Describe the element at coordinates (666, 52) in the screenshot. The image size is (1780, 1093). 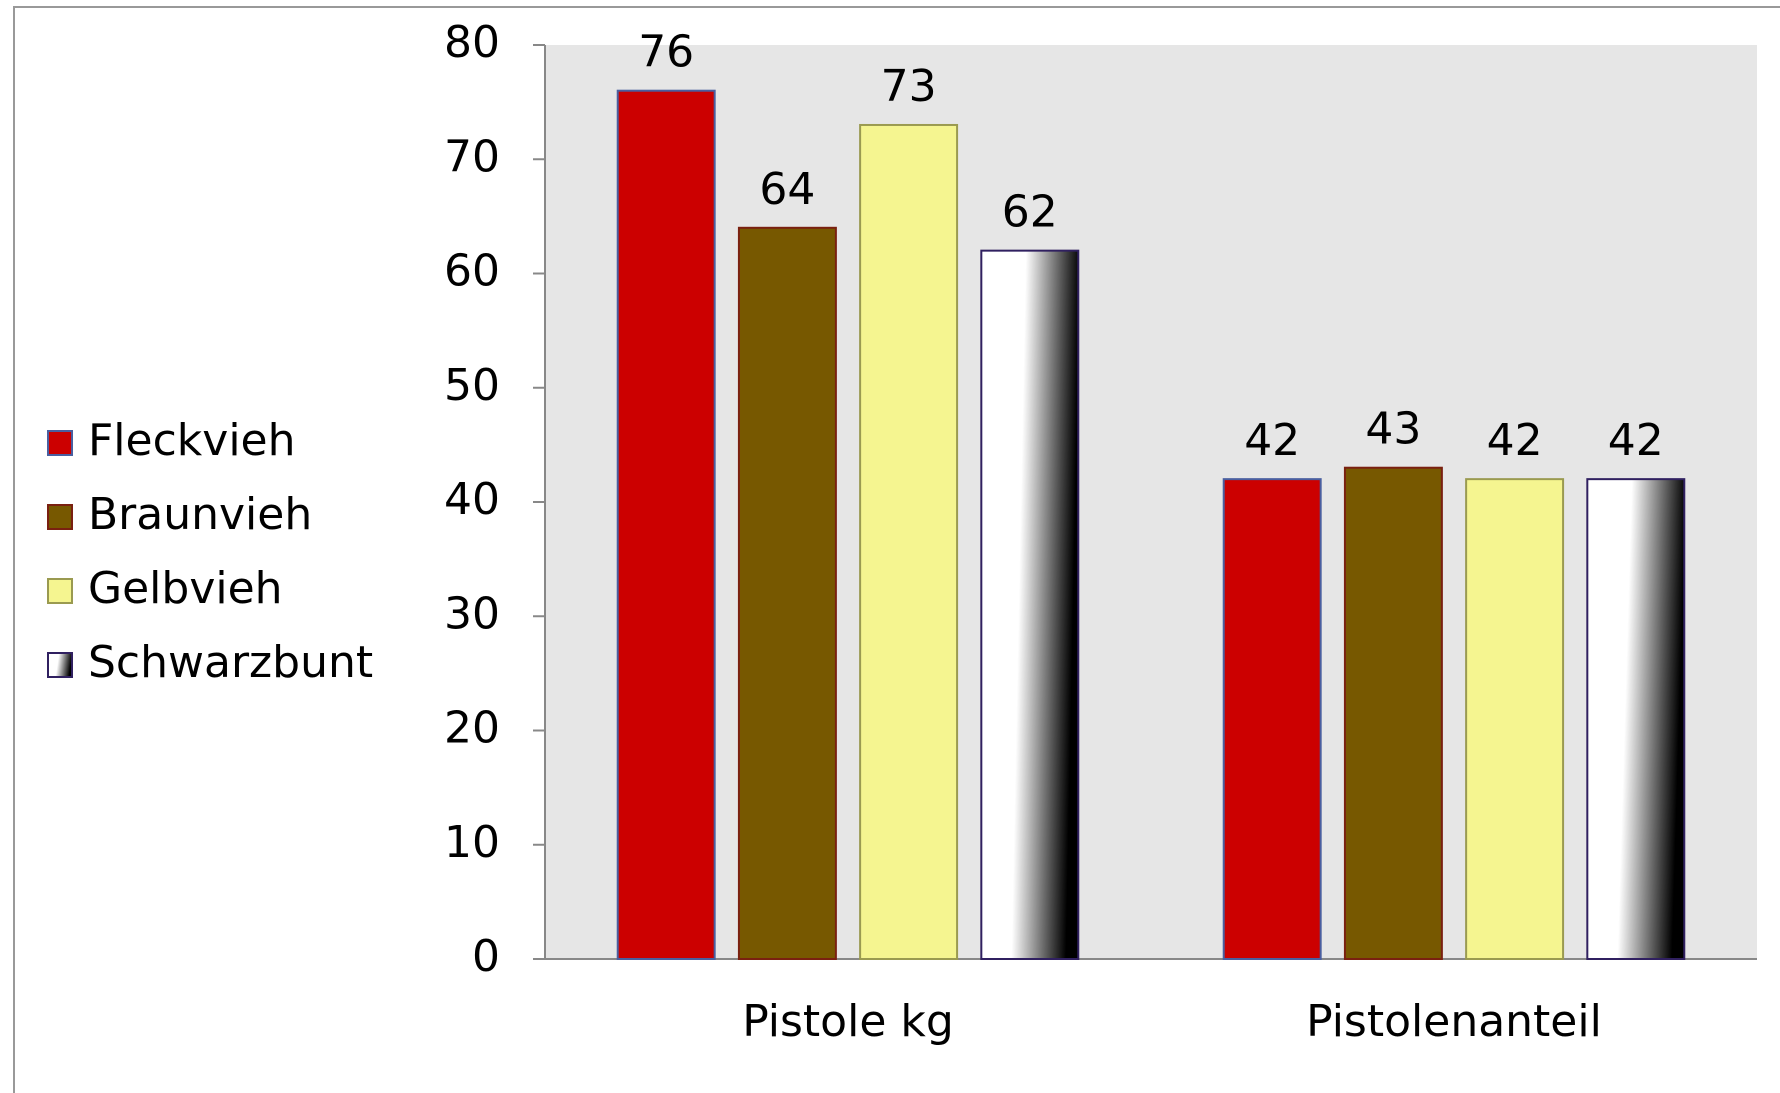
I see `data-label: 76` at that location.